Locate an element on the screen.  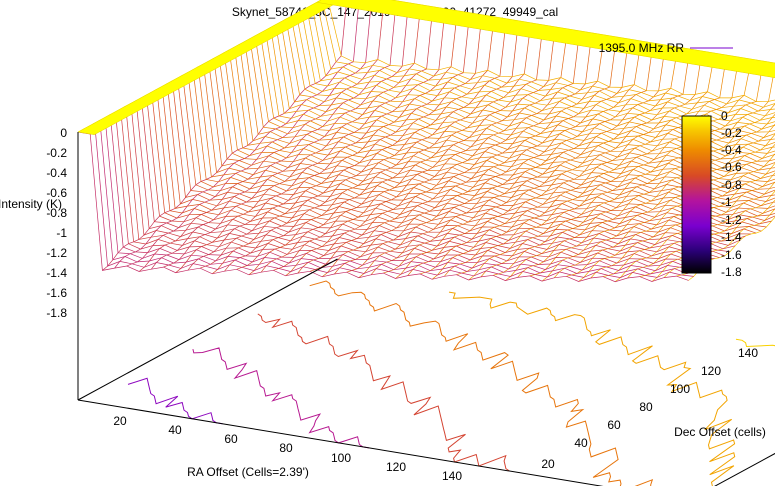
z-tick-label: -1 is located at coordinates (61, 233).